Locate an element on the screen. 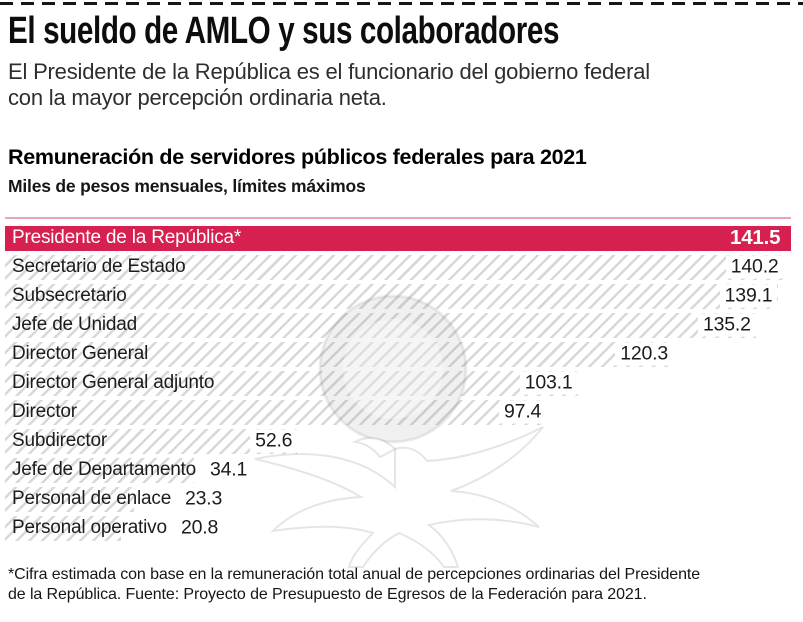  bar-category-label: Director is located at coordinates (44, 412).